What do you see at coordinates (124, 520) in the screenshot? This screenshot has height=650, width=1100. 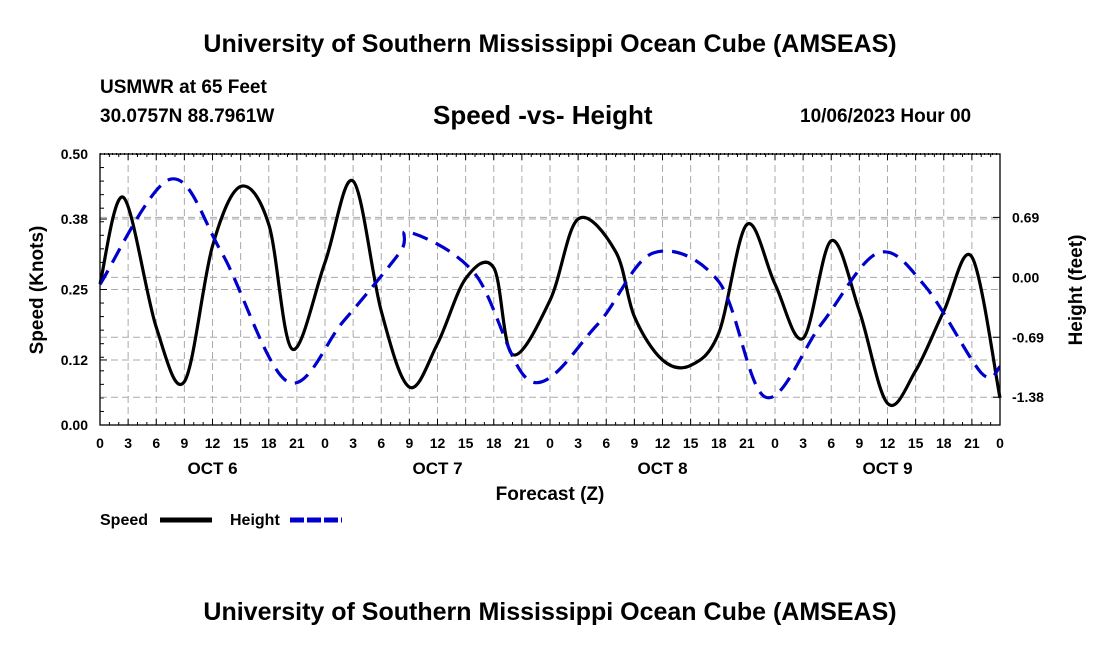 I see `legend-speed-label: Speed` at bounding box center [124, 520].